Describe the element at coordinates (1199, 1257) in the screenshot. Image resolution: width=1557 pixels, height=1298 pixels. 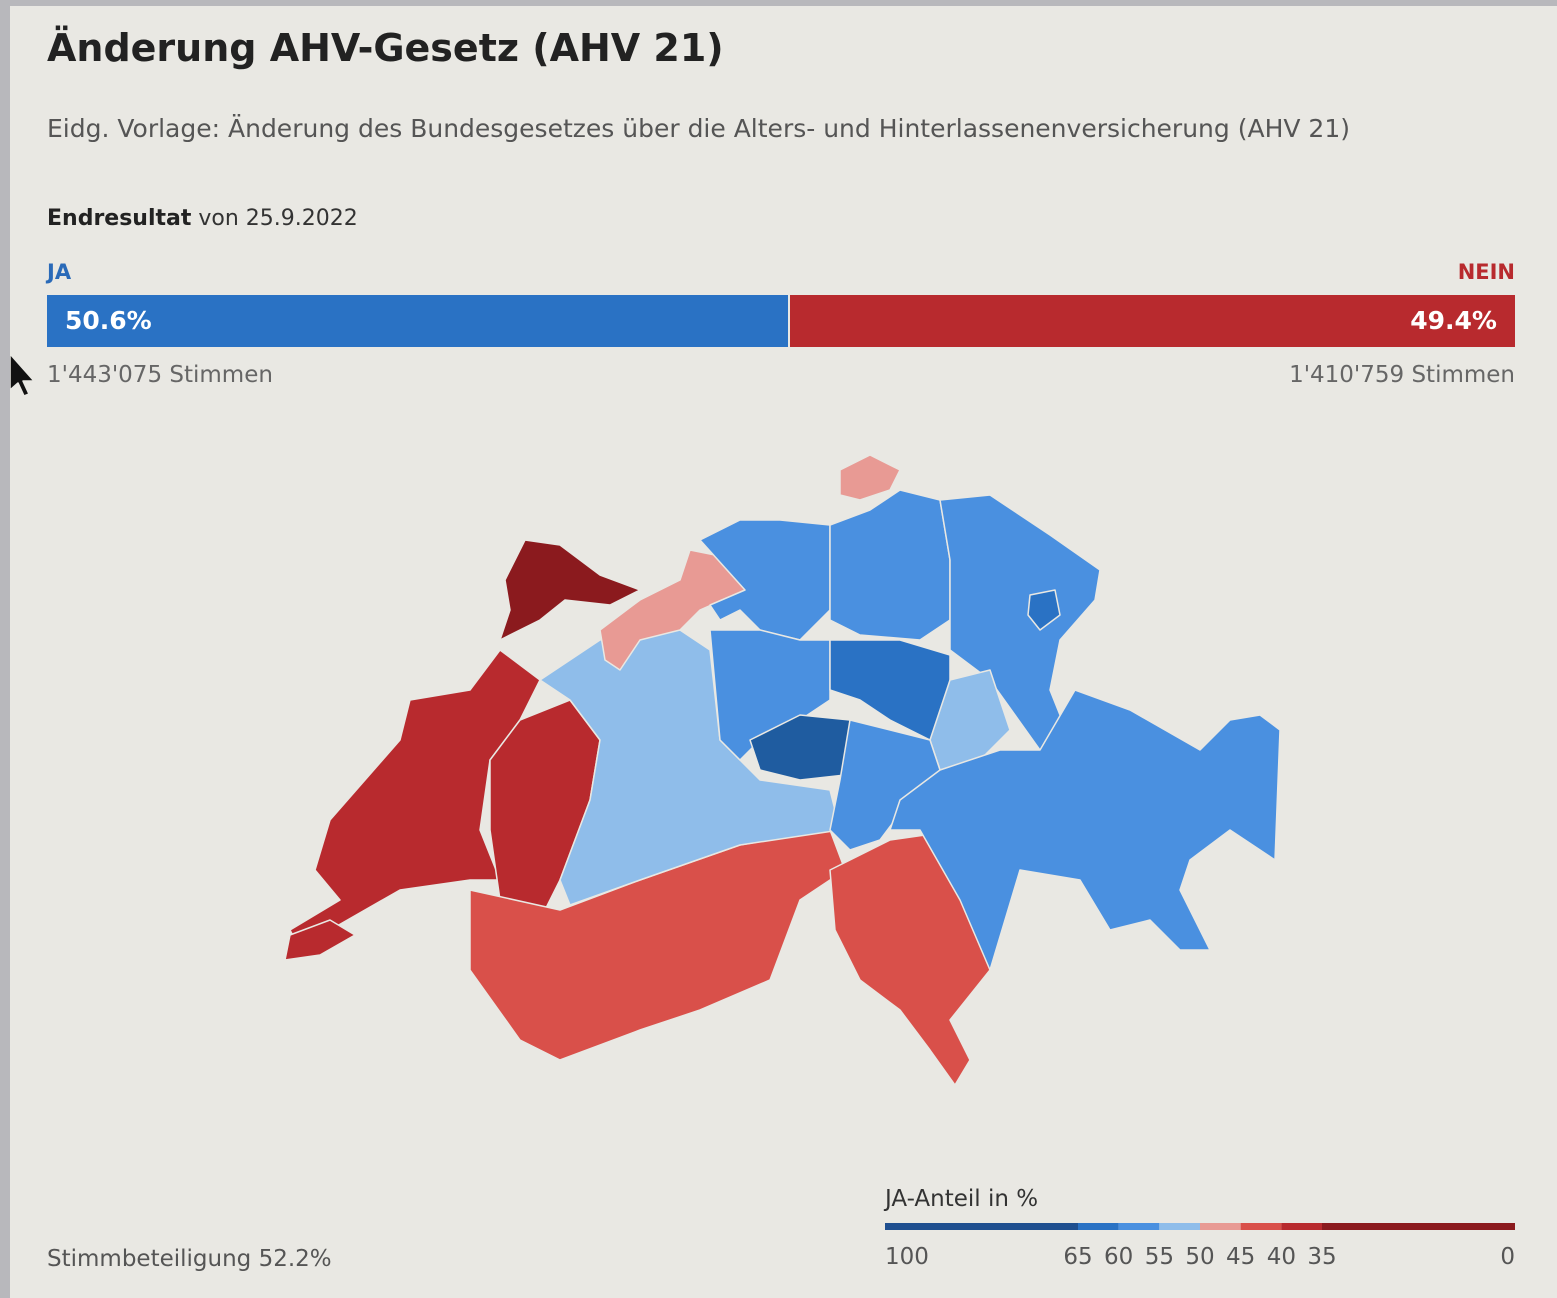
I see `legend-tick-label: 50` at that location.